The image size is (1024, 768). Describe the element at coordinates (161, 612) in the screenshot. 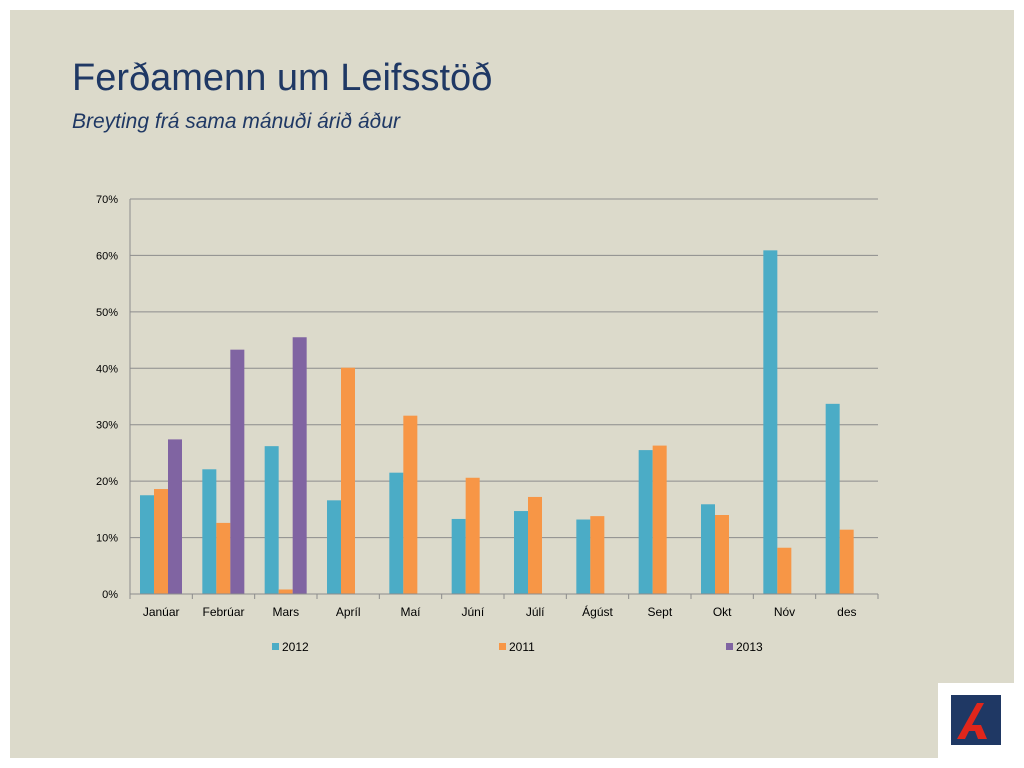

I see `x-tick-label: Janúar` at that location.